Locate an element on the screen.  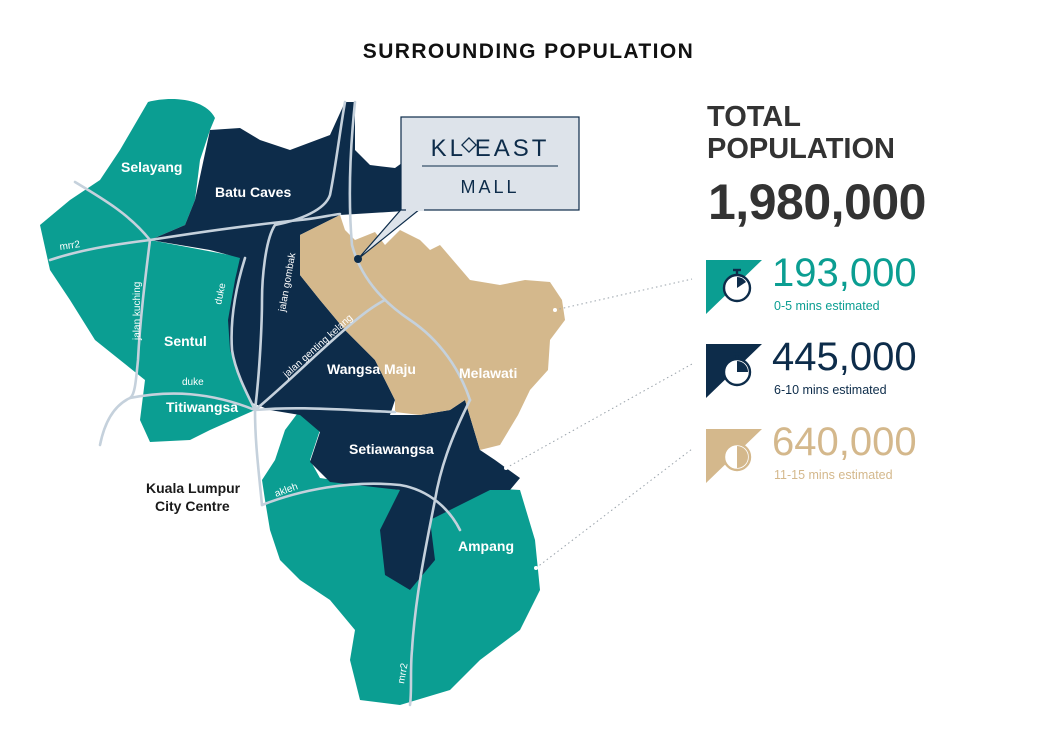
road-label-jalan-kuching: jalan kuching is located at coordinates (137, 311).